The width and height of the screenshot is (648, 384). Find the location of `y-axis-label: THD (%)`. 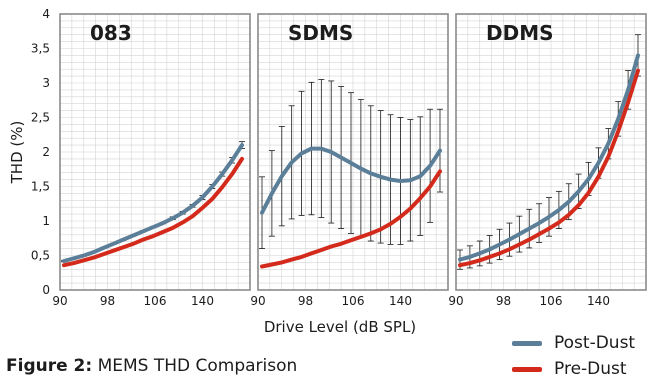

y-axis-label: THD (%) is located at coordinates (17, 153).